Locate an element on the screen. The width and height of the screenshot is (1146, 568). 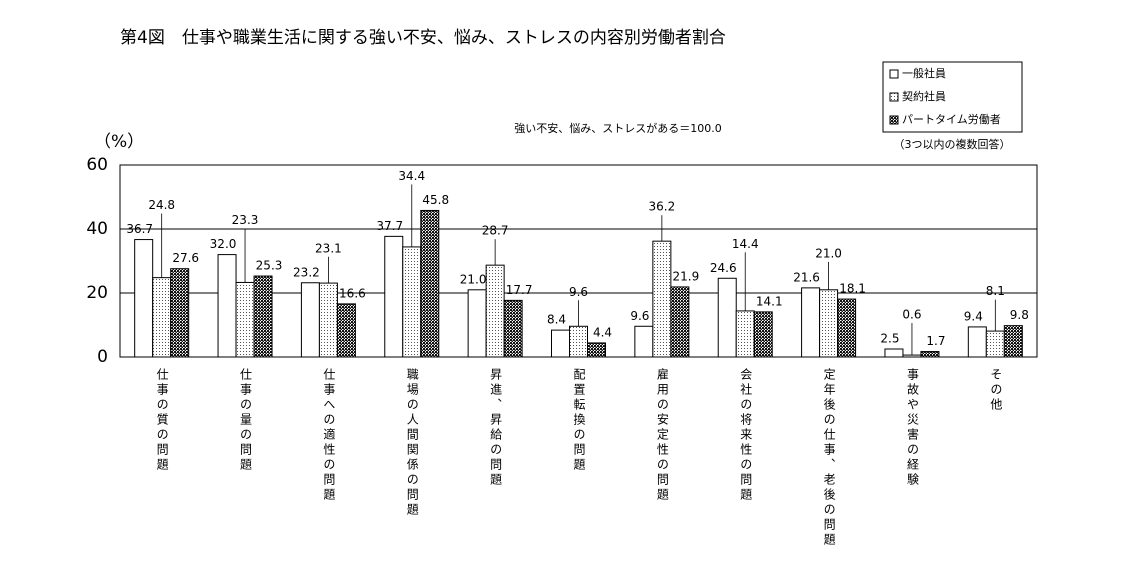
data-label: 9.4 is located at coordinates (973, 316).